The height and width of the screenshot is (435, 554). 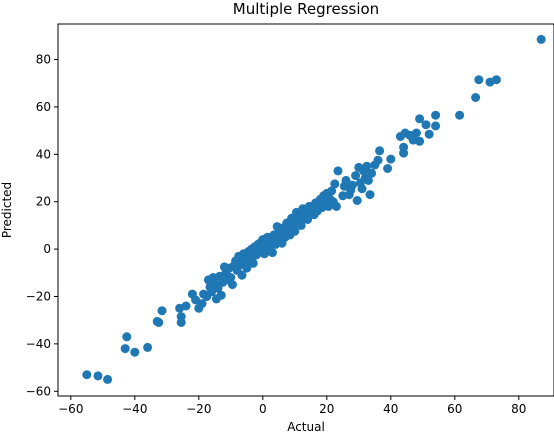 I want to click on y-tick-label: −40, so click(x=38, y=344).